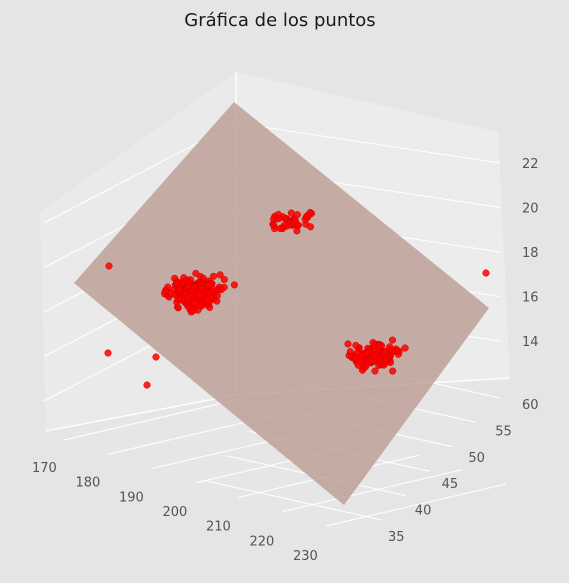 Image resolution: width=569 pixels, height=583 pixels. What do you see at coordinates (530, 164) in the screenshot?
I see `z-tick-label: 22` at bounding box center [530, 164].